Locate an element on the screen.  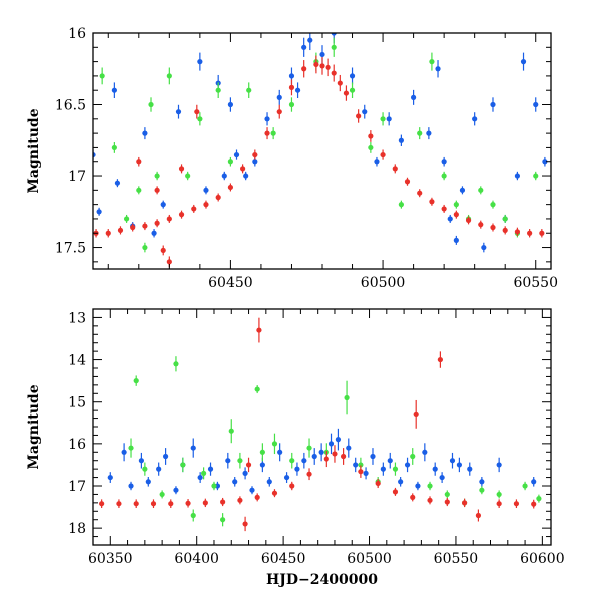
y-tick-label: 16 is located at coordinates (77, 34).